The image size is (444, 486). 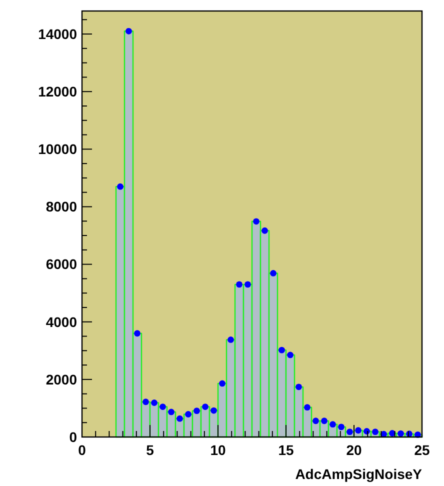 I want to click on x-axis-title: AdcAmpSigNoiseY, so click(x=359, y=474).